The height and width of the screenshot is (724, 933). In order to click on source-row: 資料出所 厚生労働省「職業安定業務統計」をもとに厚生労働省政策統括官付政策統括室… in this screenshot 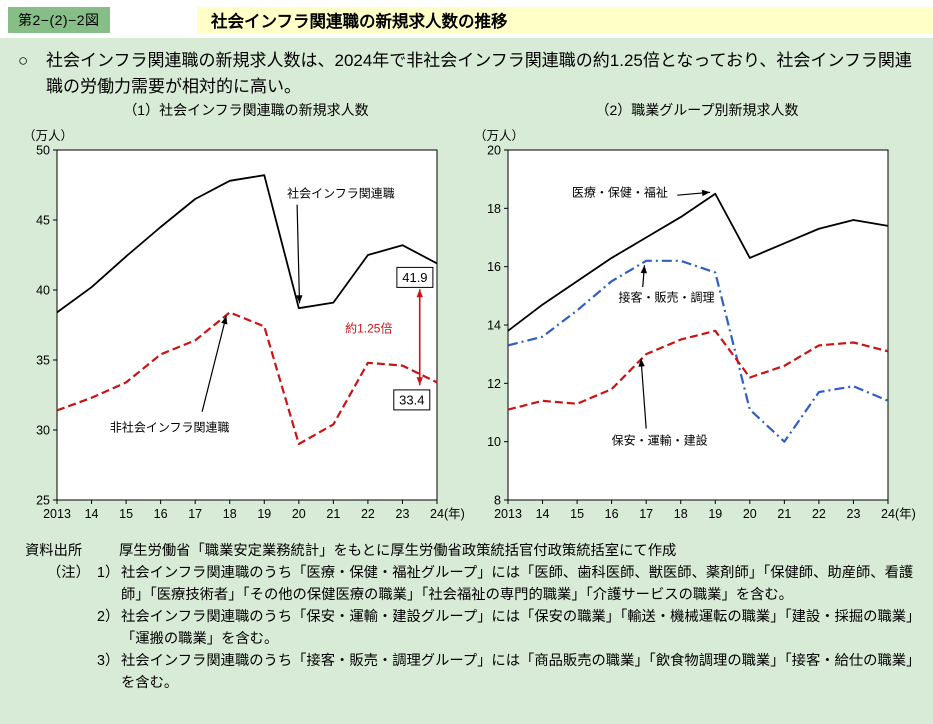, I will do `click(471, 551)`.